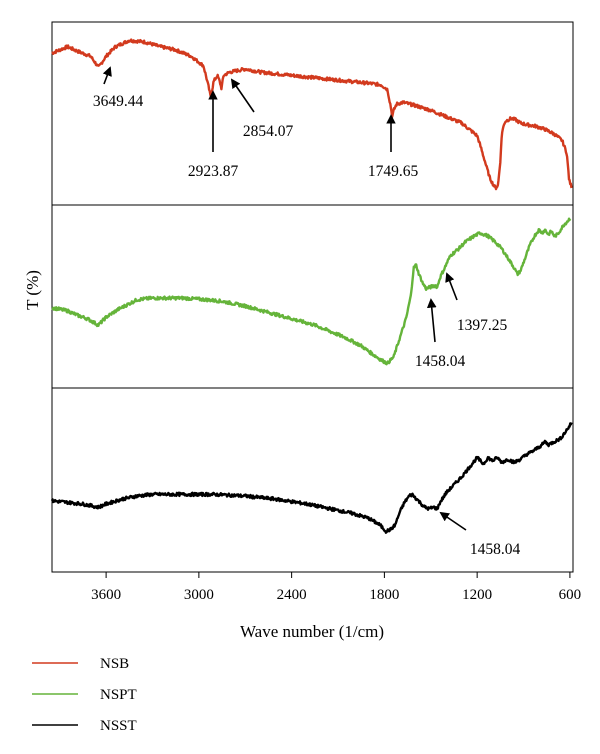  What do you see at coordinates (118, 726) in the screenshot?
I see `legend-label-nsst: NSST` at bounding box center [118, 726].